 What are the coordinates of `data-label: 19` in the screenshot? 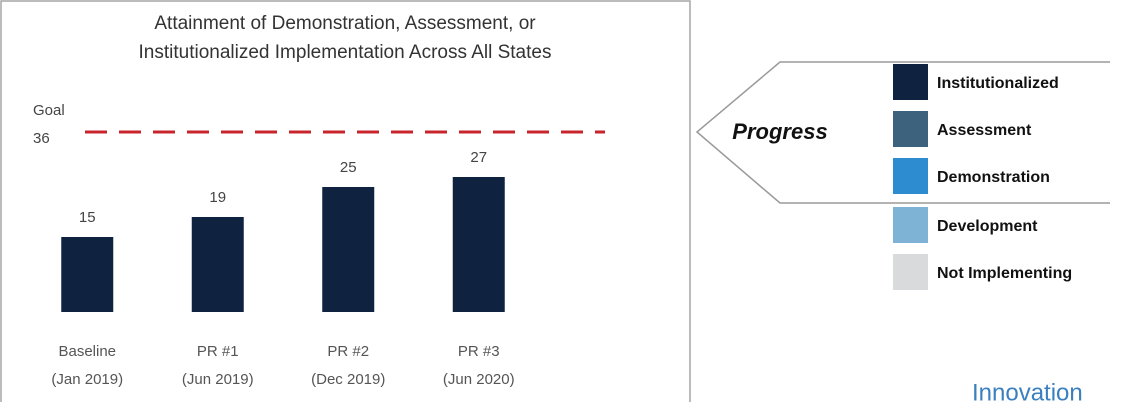 It's located at (217, 197).